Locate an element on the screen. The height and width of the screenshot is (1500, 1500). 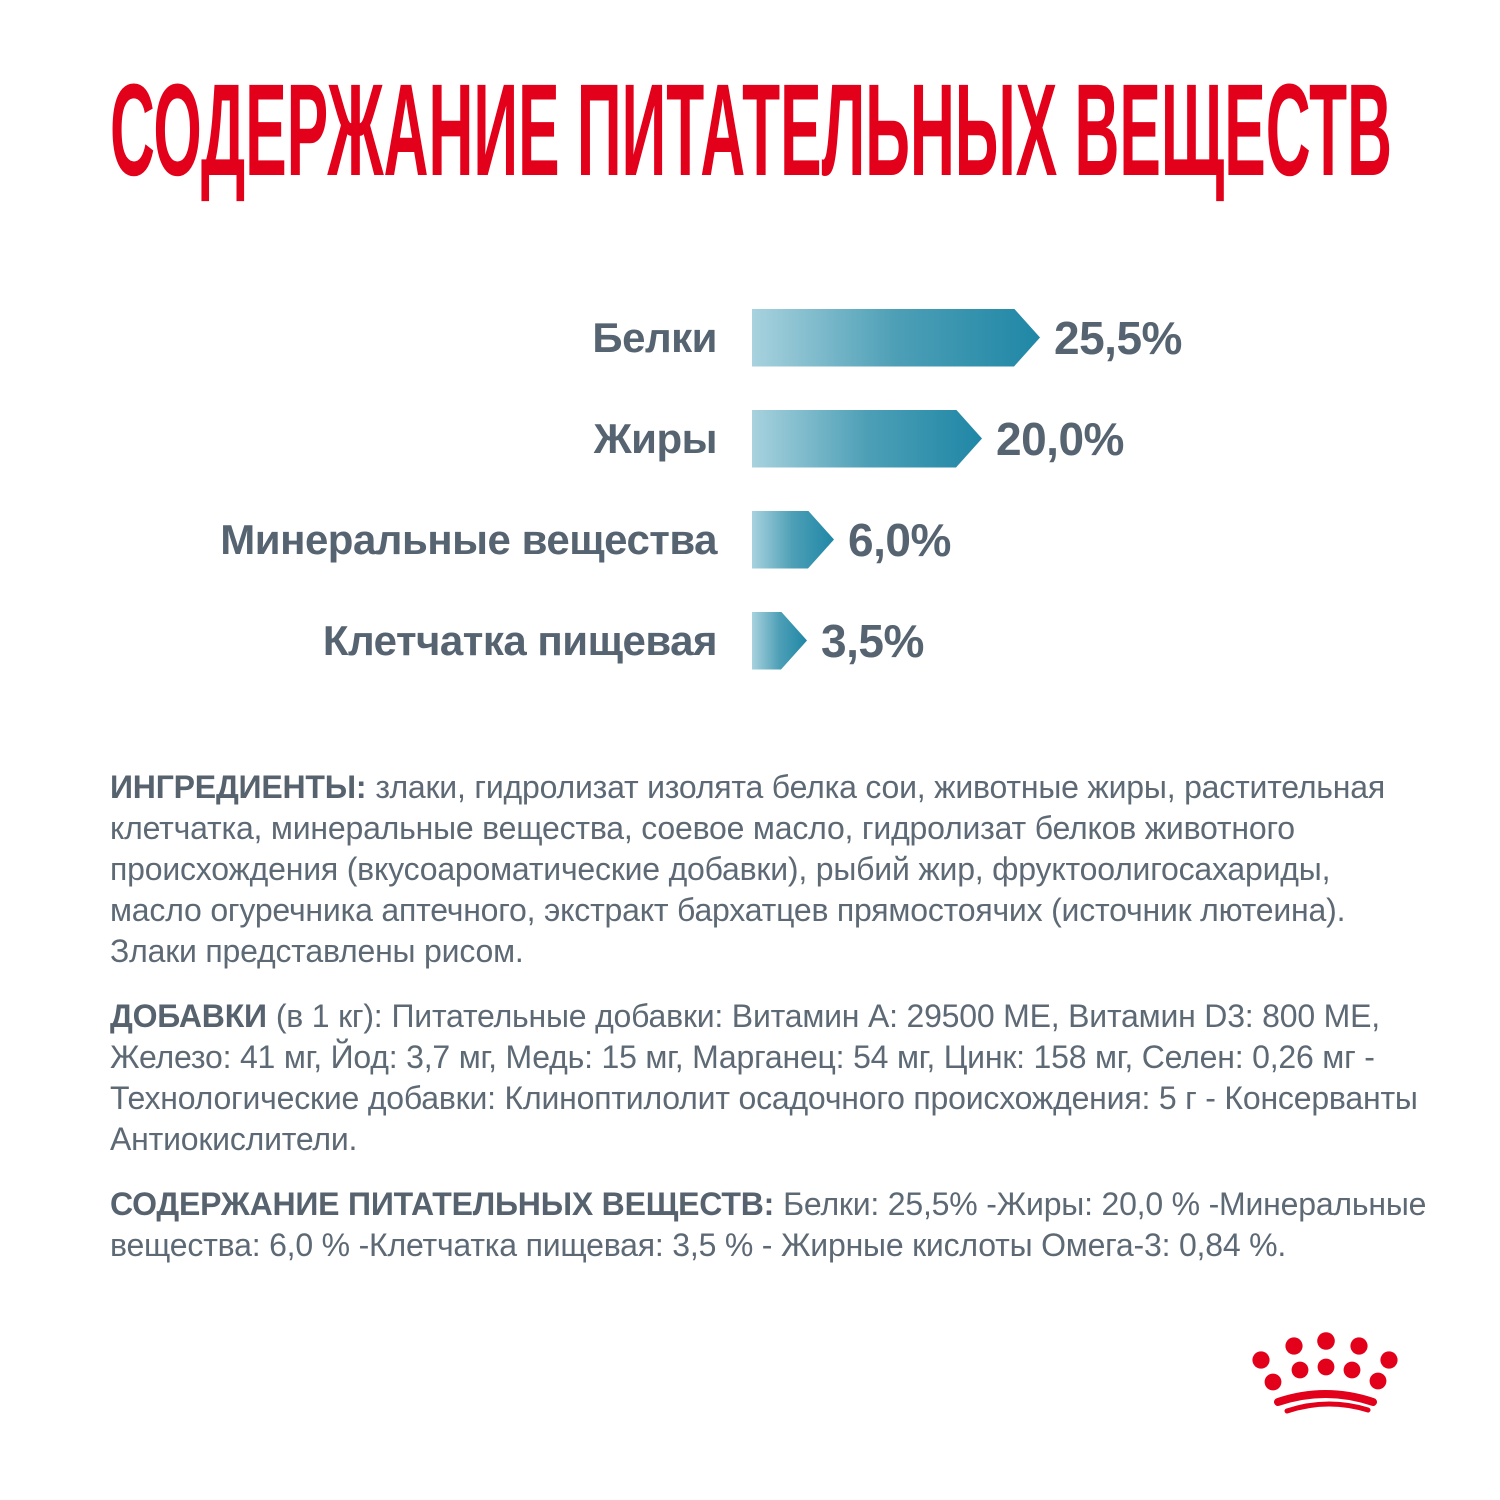
chart-category-label: Клетчатка пищевая is located at coordinates (520, 640).